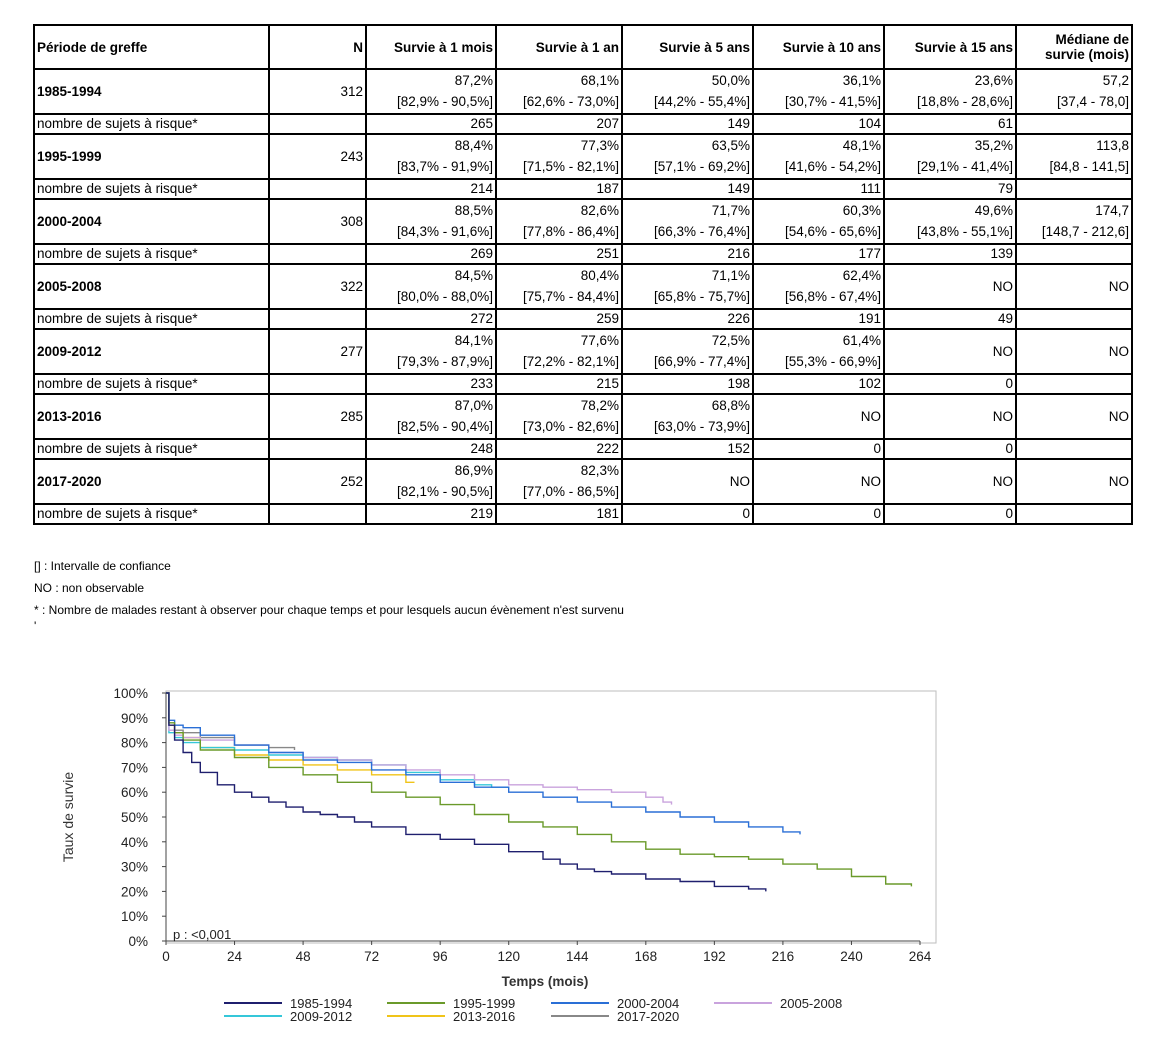 Image resolution: width=1160 pixels, height=1039 pixels. What do you see at coordinates (134, 842) in the screenshot?
I see `y-tick-label: 40%` at bounding box center [134, 842].